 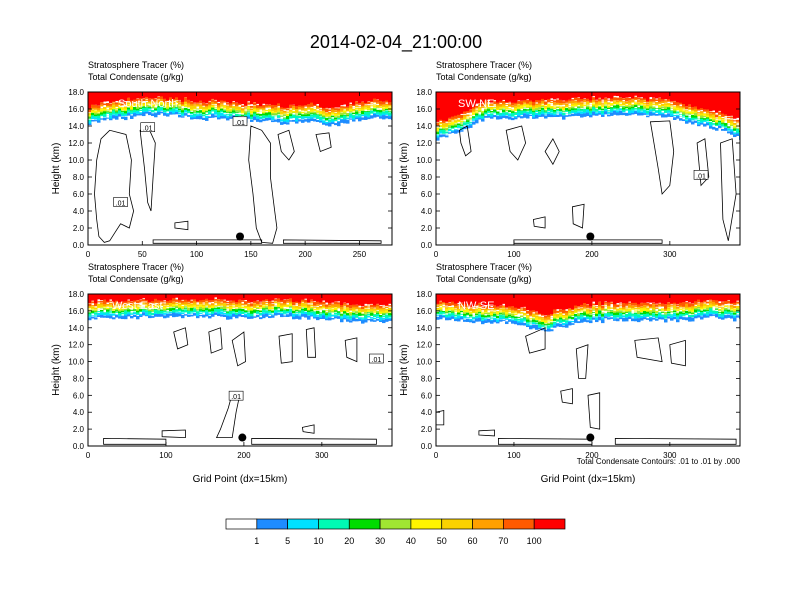 What do you see at coordinates (436, 254) in the screenshot?
I see `x-tick-label: 0` at bounding box center [436, 254].